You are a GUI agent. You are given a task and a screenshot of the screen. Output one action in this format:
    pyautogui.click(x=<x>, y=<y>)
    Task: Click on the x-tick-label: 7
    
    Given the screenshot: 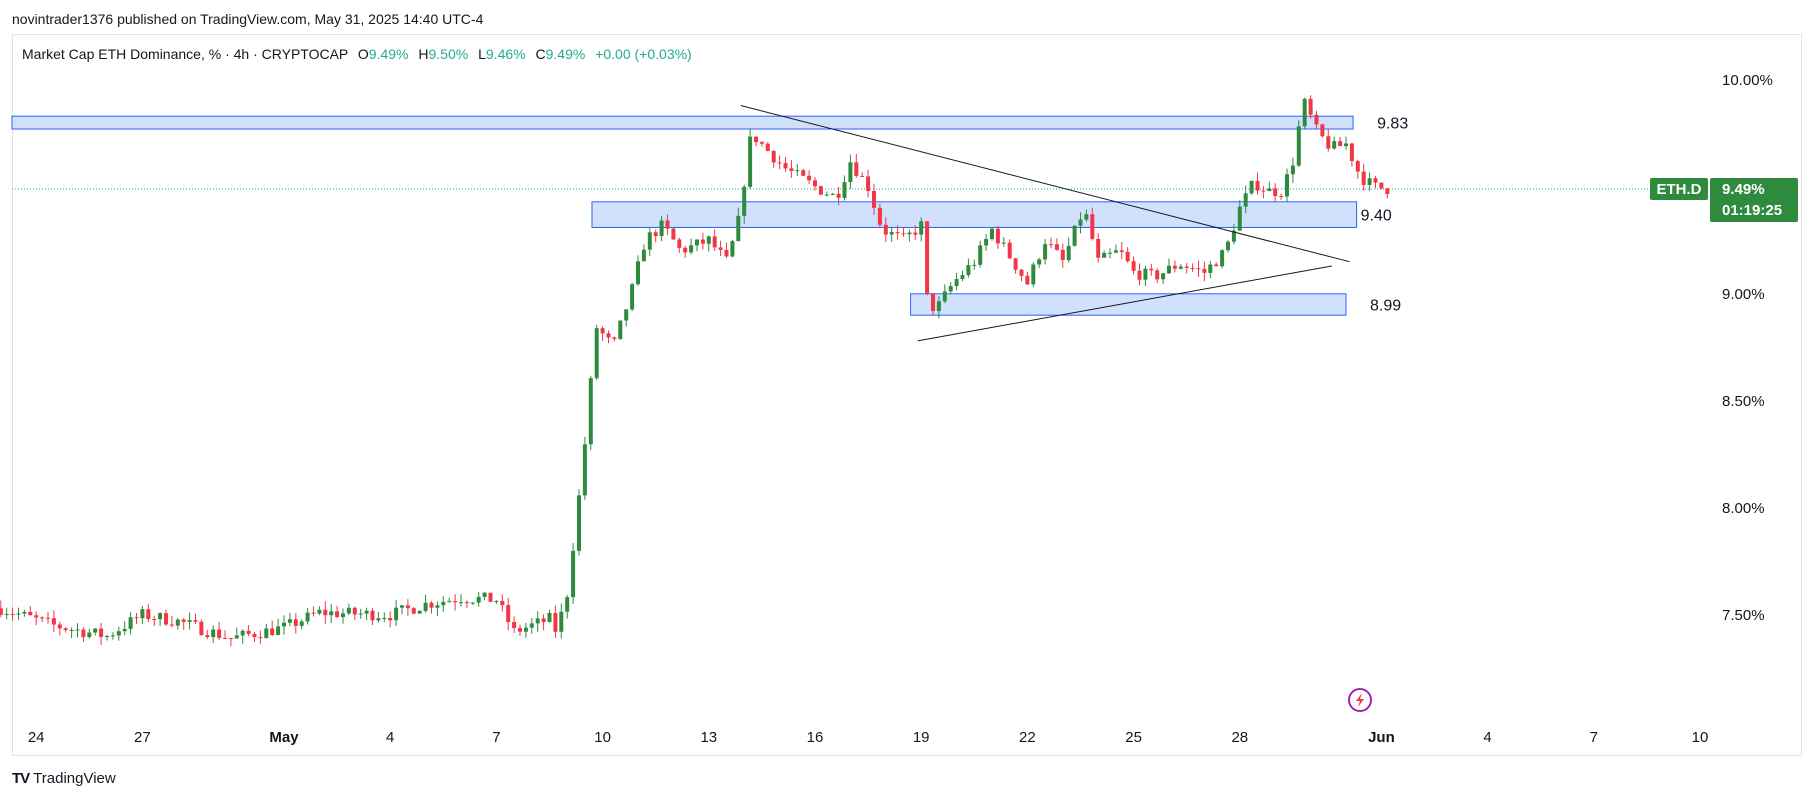 What is the action you would take?
    pyautogui.click(x=1594, y=737)
    